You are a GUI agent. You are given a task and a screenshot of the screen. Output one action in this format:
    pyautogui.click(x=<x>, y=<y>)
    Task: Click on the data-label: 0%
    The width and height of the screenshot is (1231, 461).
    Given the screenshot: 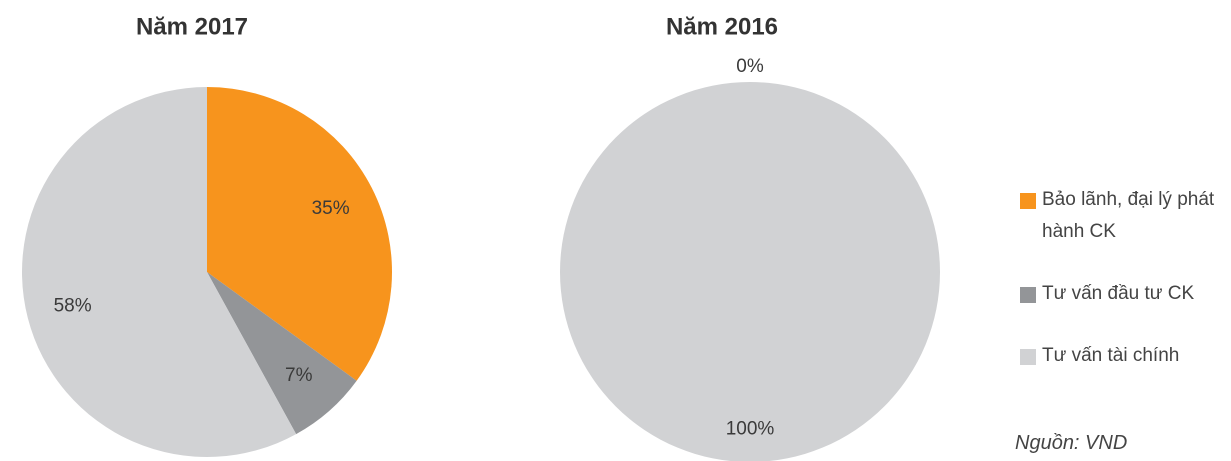 What is the action you would take?
    pyautogui.click(x=750, y=66)
    